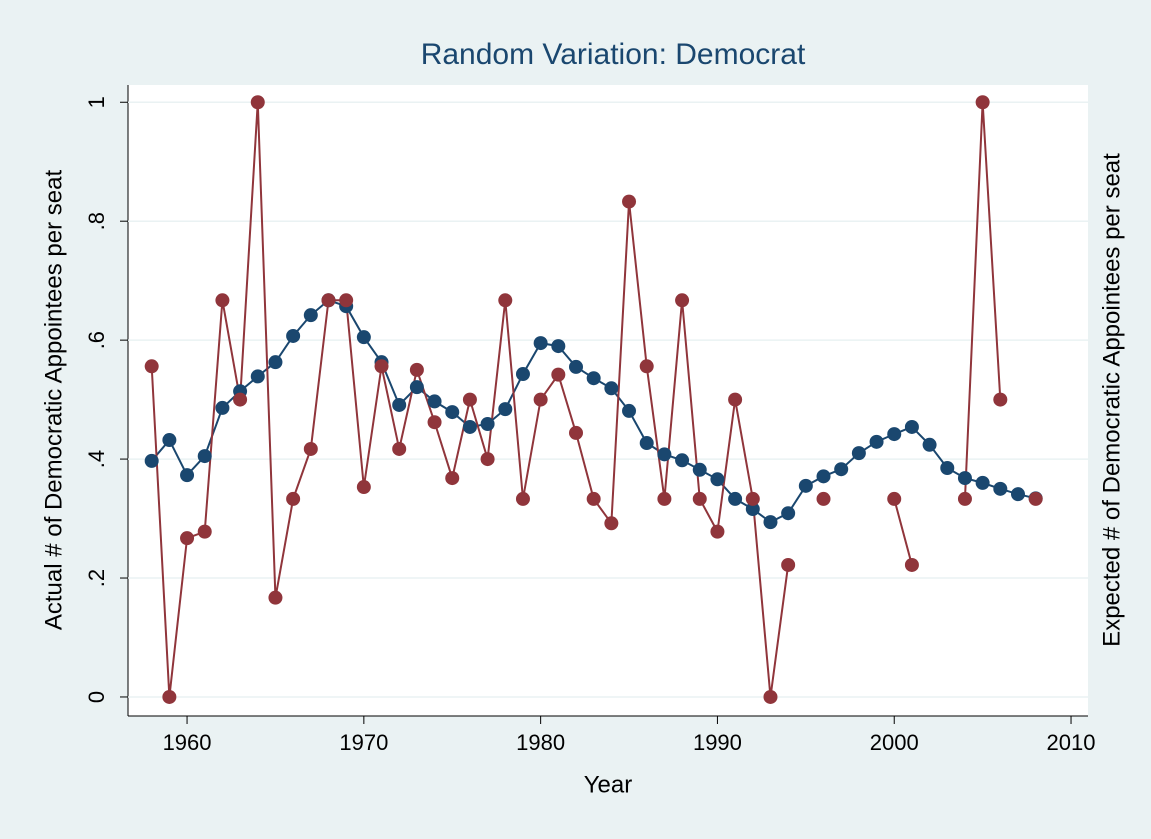 The image size is (1151, 839). What do you see at coordinates (894, 742) in the screenshot?
I see `x-tick-label: 2000` at bounding box center [894, 742].